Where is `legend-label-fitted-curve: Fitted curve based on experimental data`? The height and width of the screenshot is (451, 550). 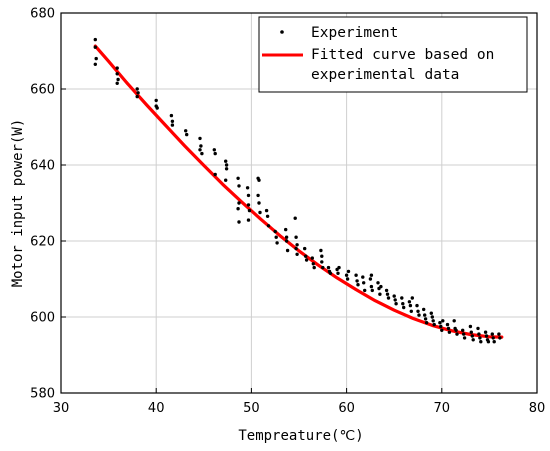 legend-label-fitted-curve: Fitted curve based on experimental data is located at coordinates (407, 65).